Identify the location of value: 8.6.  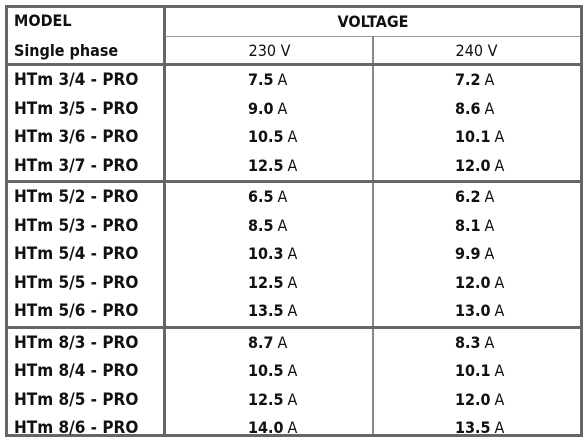
(468, 108).